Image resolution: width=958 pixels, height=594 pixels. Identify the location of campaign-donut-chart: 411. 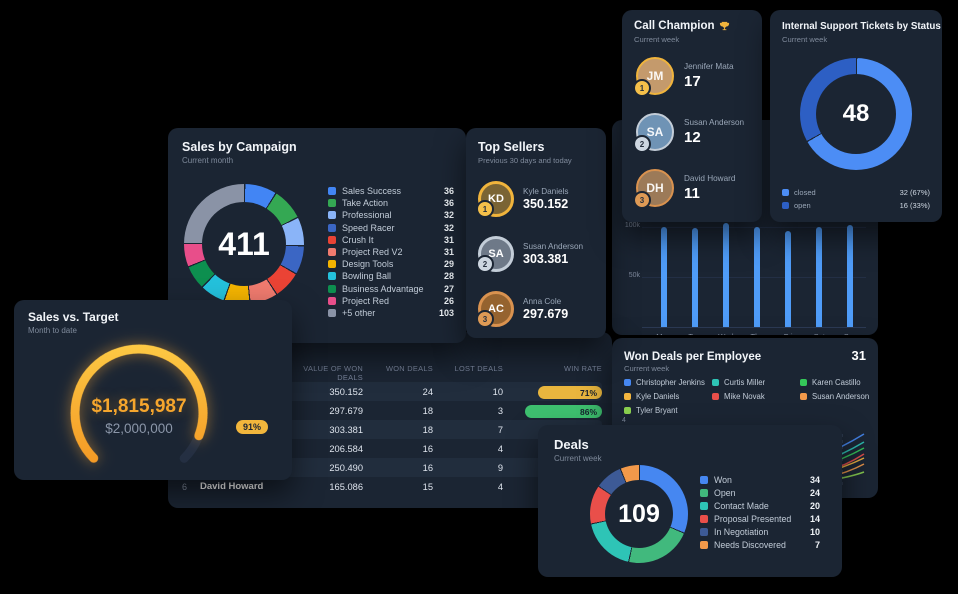
(244, 244).